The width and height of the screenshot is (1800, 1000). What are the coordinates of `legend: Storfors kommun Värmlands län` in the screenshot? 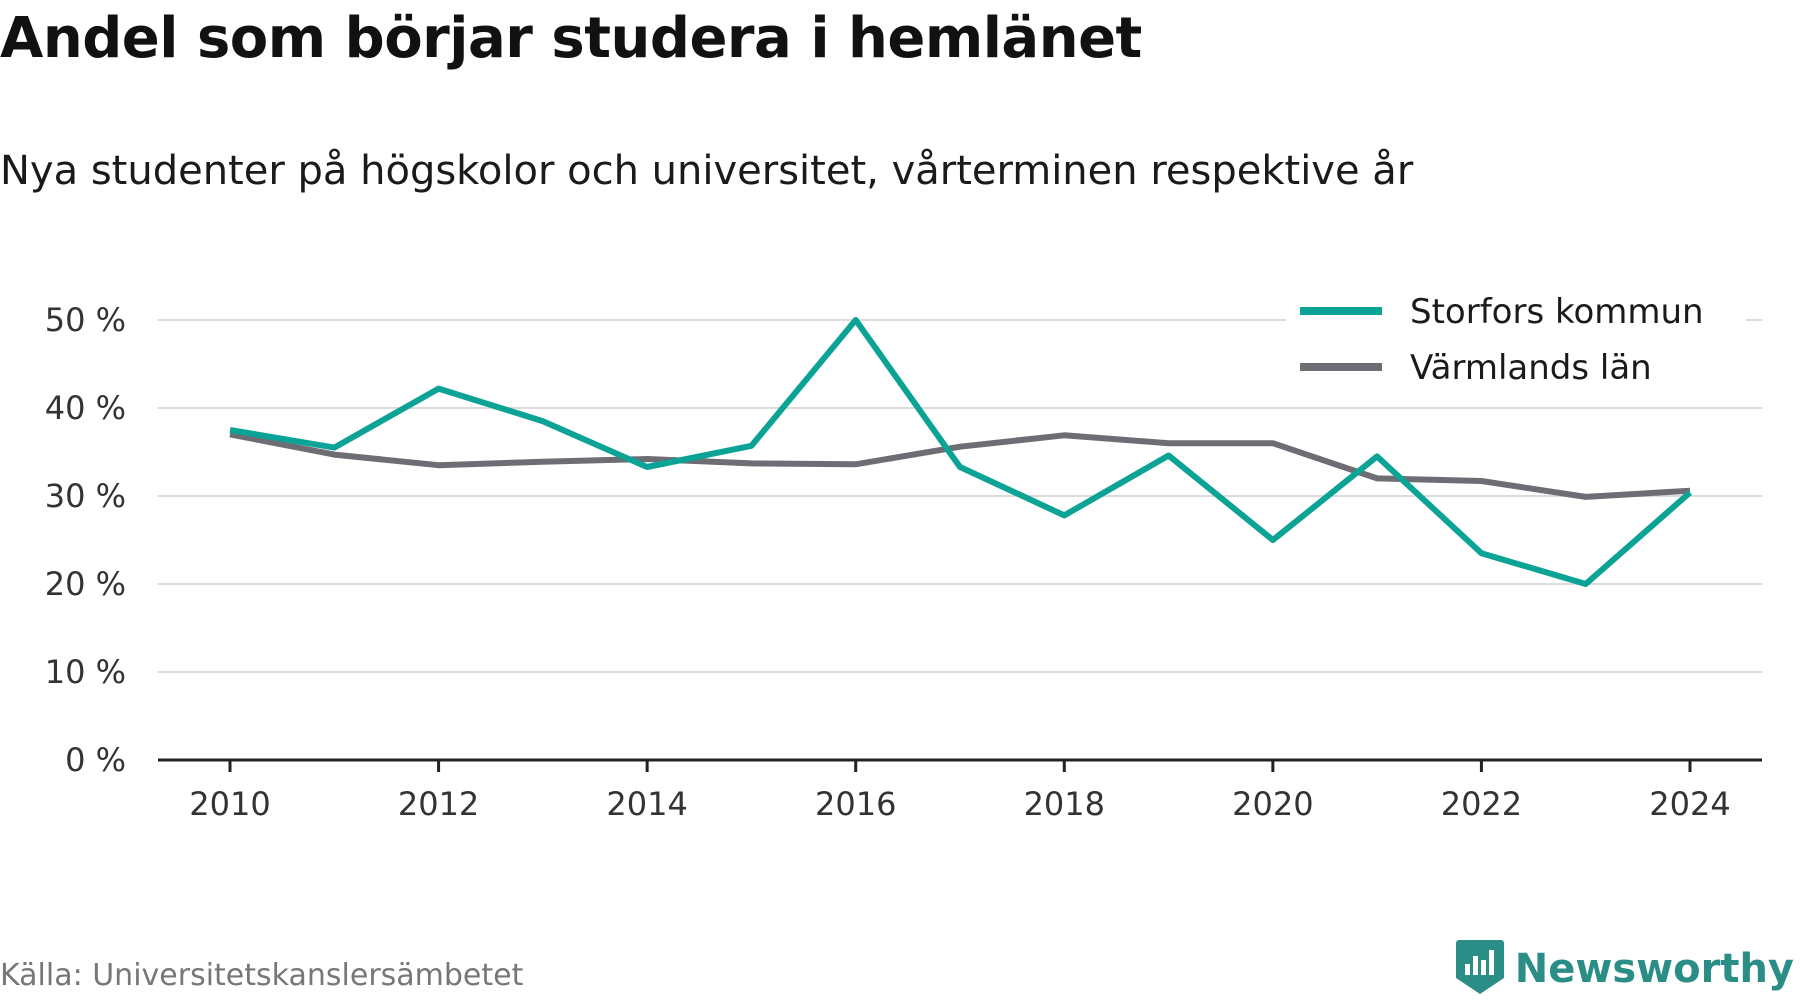 It's located at (1516, 338).